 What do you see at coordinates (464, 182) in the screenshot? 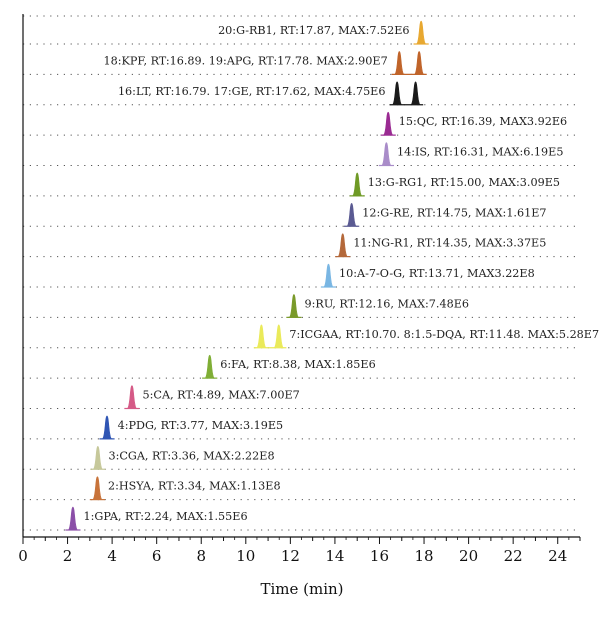
I see `trace-label: 13:G-RG1, RT:15.00, MAX:3.09E5` at bounding box center [464, 182].